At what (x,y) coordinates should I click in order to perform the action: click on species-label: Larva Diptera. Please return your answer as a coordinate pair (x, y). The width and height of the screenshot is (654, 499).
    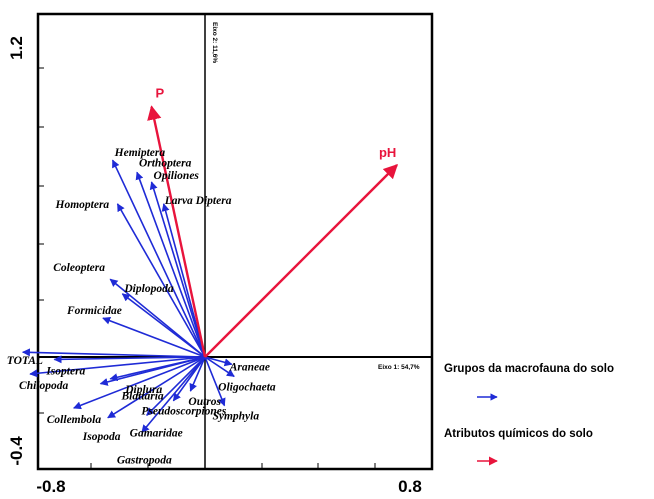
    Looking at the image, I should click on (198, 201).